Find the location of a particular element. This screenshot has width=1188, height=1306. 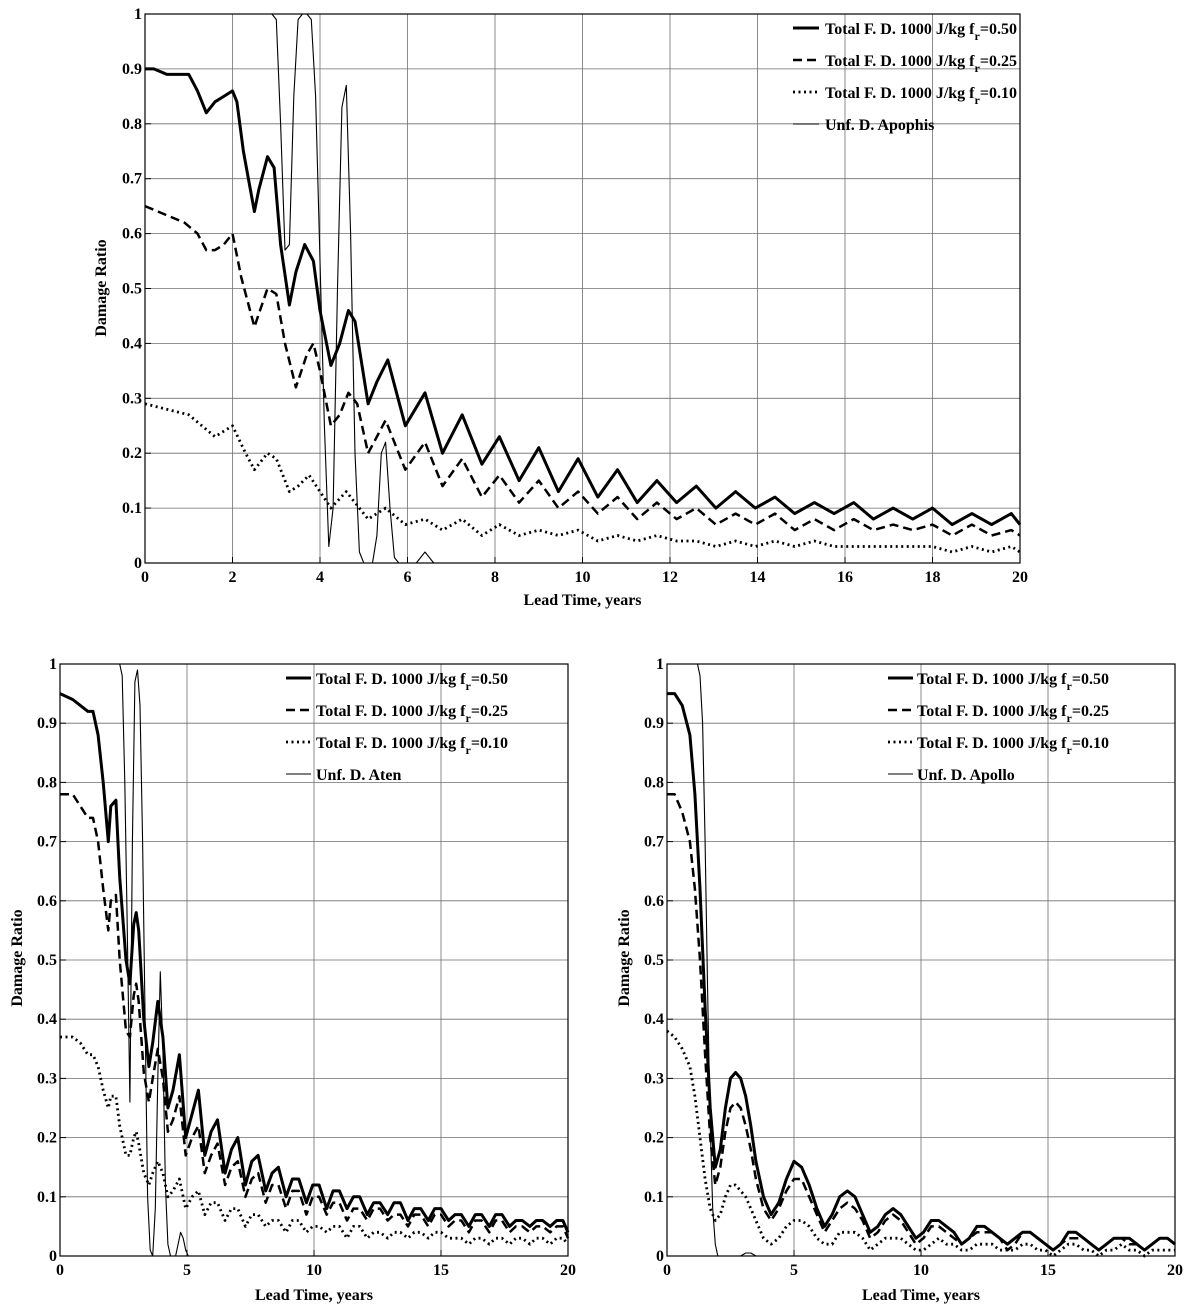

chart-bottom-right-ytick-label-9: 0.9 is located at coordinates (654, 723).